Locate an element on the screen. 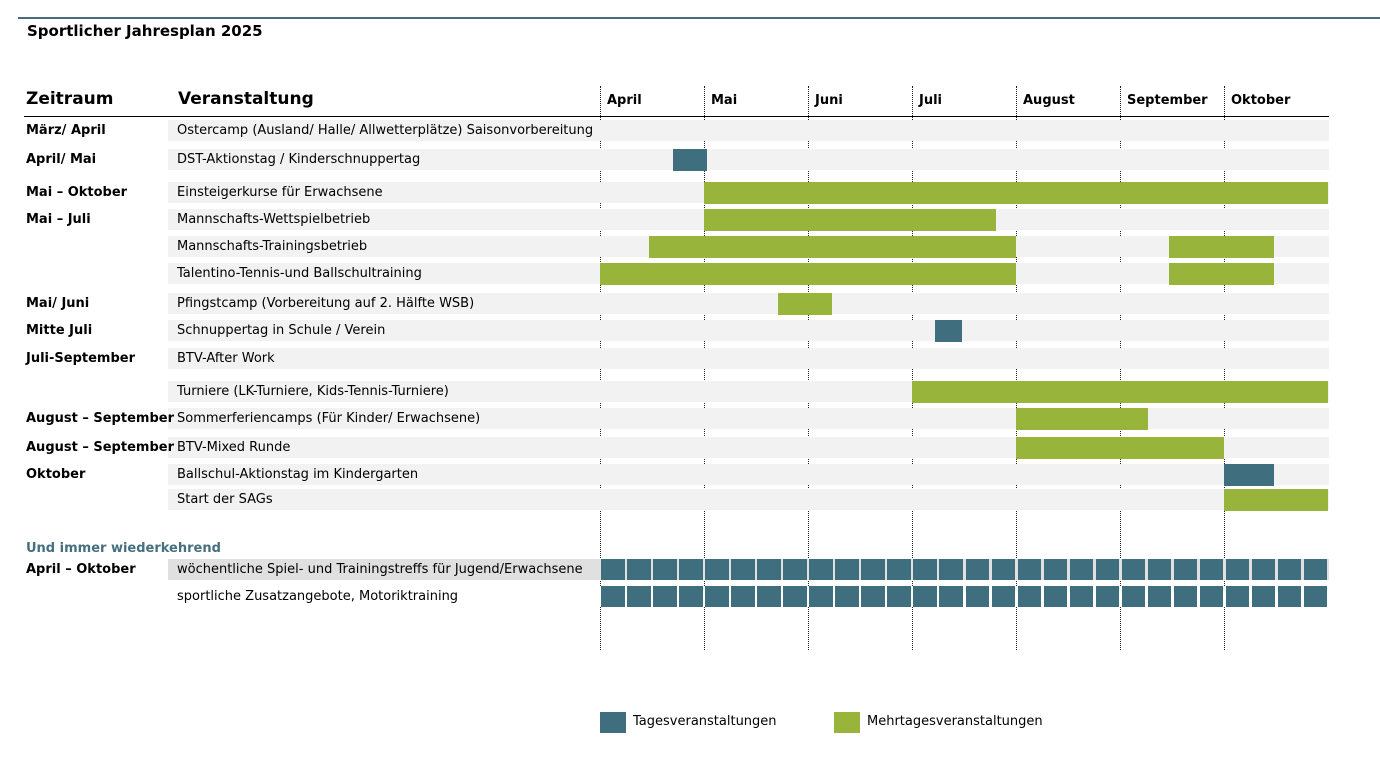  zeitraum-label: Mai – Juli is located at coordinates (58, 219).